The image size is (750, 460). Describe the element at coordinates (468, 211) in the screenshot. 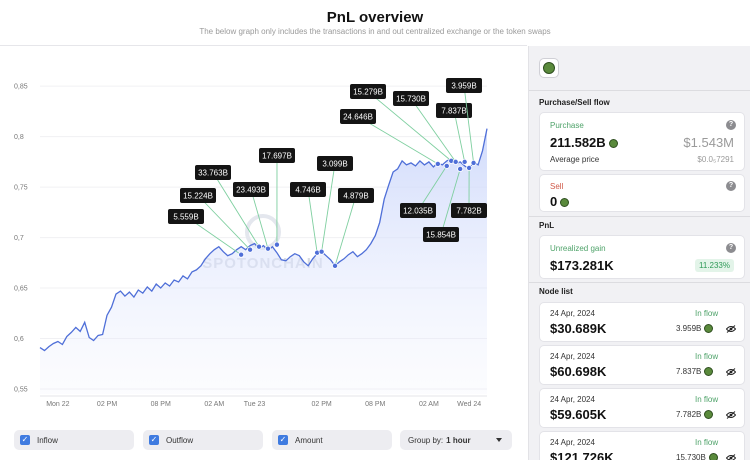

I see `callout-label: 7.782B` at that location.